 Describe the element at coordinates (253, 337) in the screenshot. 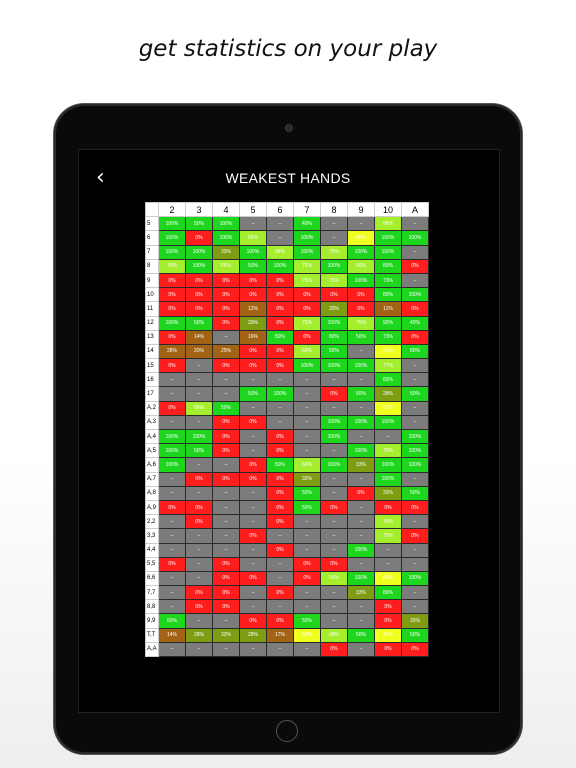

I see `stat-cell: 16%` at that location.